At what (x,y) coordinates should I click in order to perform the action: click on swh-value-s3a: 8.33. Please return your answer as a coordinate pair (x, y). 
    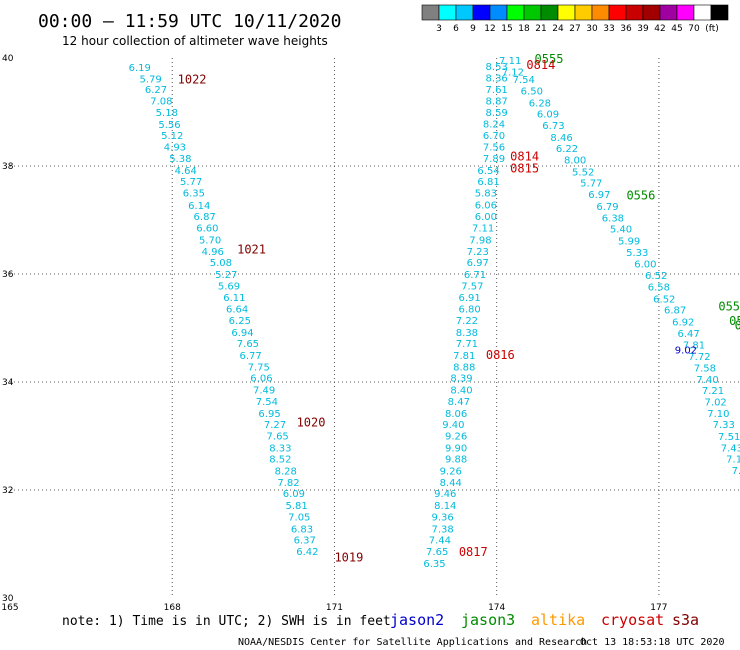
    Looking at the image, I should click on (280, 448).